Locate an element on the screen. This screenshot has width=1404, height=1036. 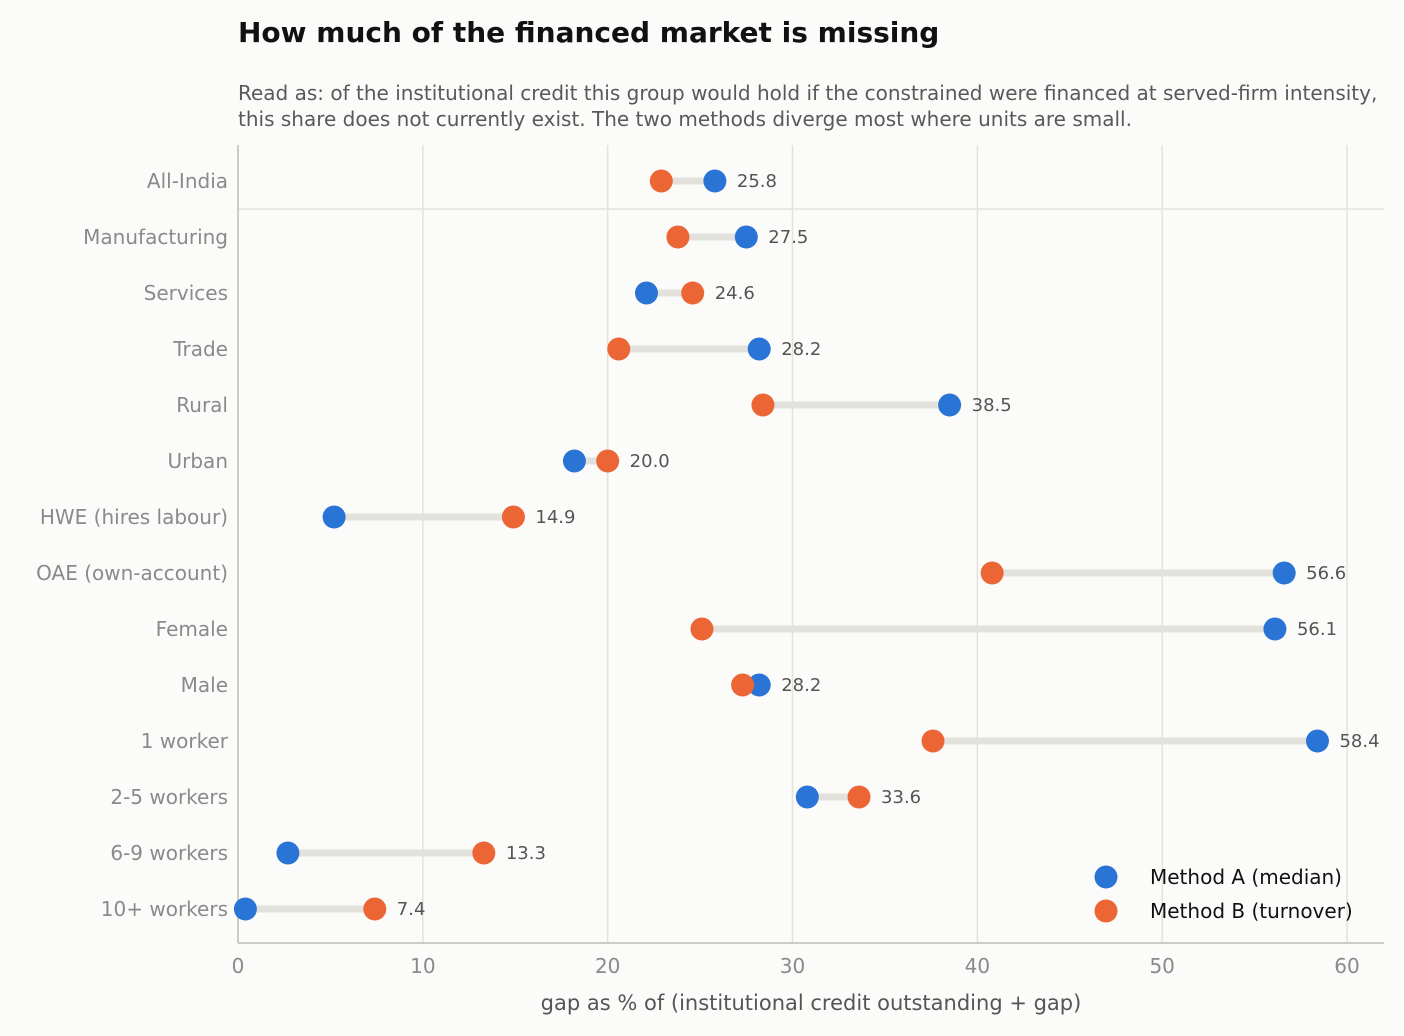
category-label: HWE (hires labour) is located at coordinates (134, 517).